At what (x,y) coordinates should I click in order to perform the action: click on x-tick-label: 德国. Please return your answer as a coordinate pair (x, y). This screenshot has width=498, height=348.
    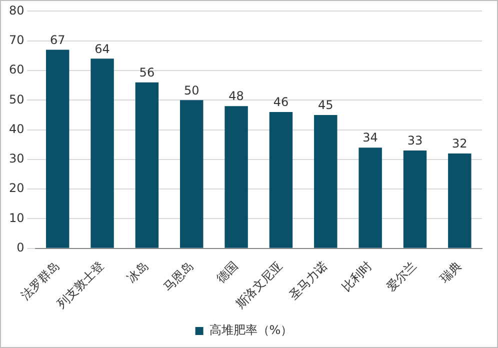
    Looking at the image, I should click on (227, 272).